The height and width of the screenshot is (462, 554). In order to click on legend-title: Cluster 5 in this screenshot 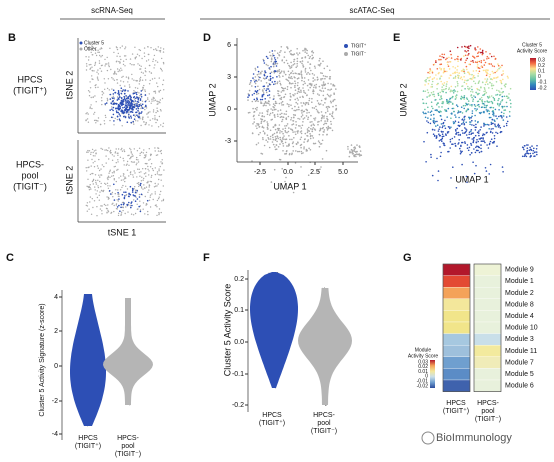, I will do `click(532, 45)`.